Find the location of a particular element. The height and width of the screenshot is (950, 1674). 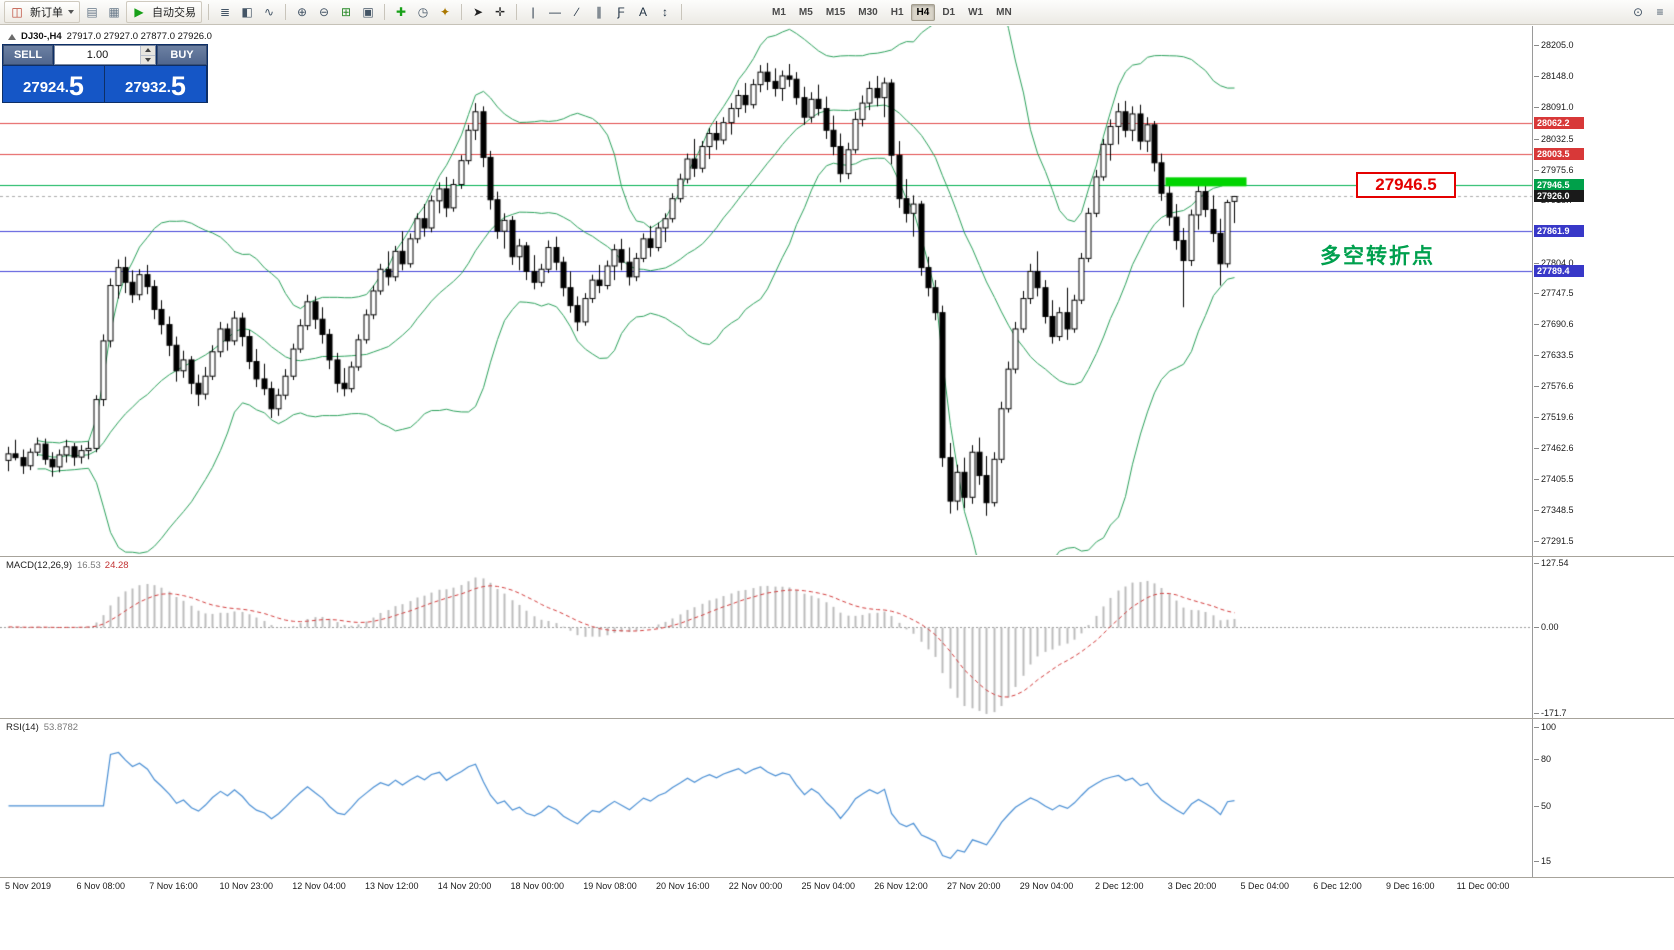

timeframe-w1: W1 is located at coordinates (976, 12).